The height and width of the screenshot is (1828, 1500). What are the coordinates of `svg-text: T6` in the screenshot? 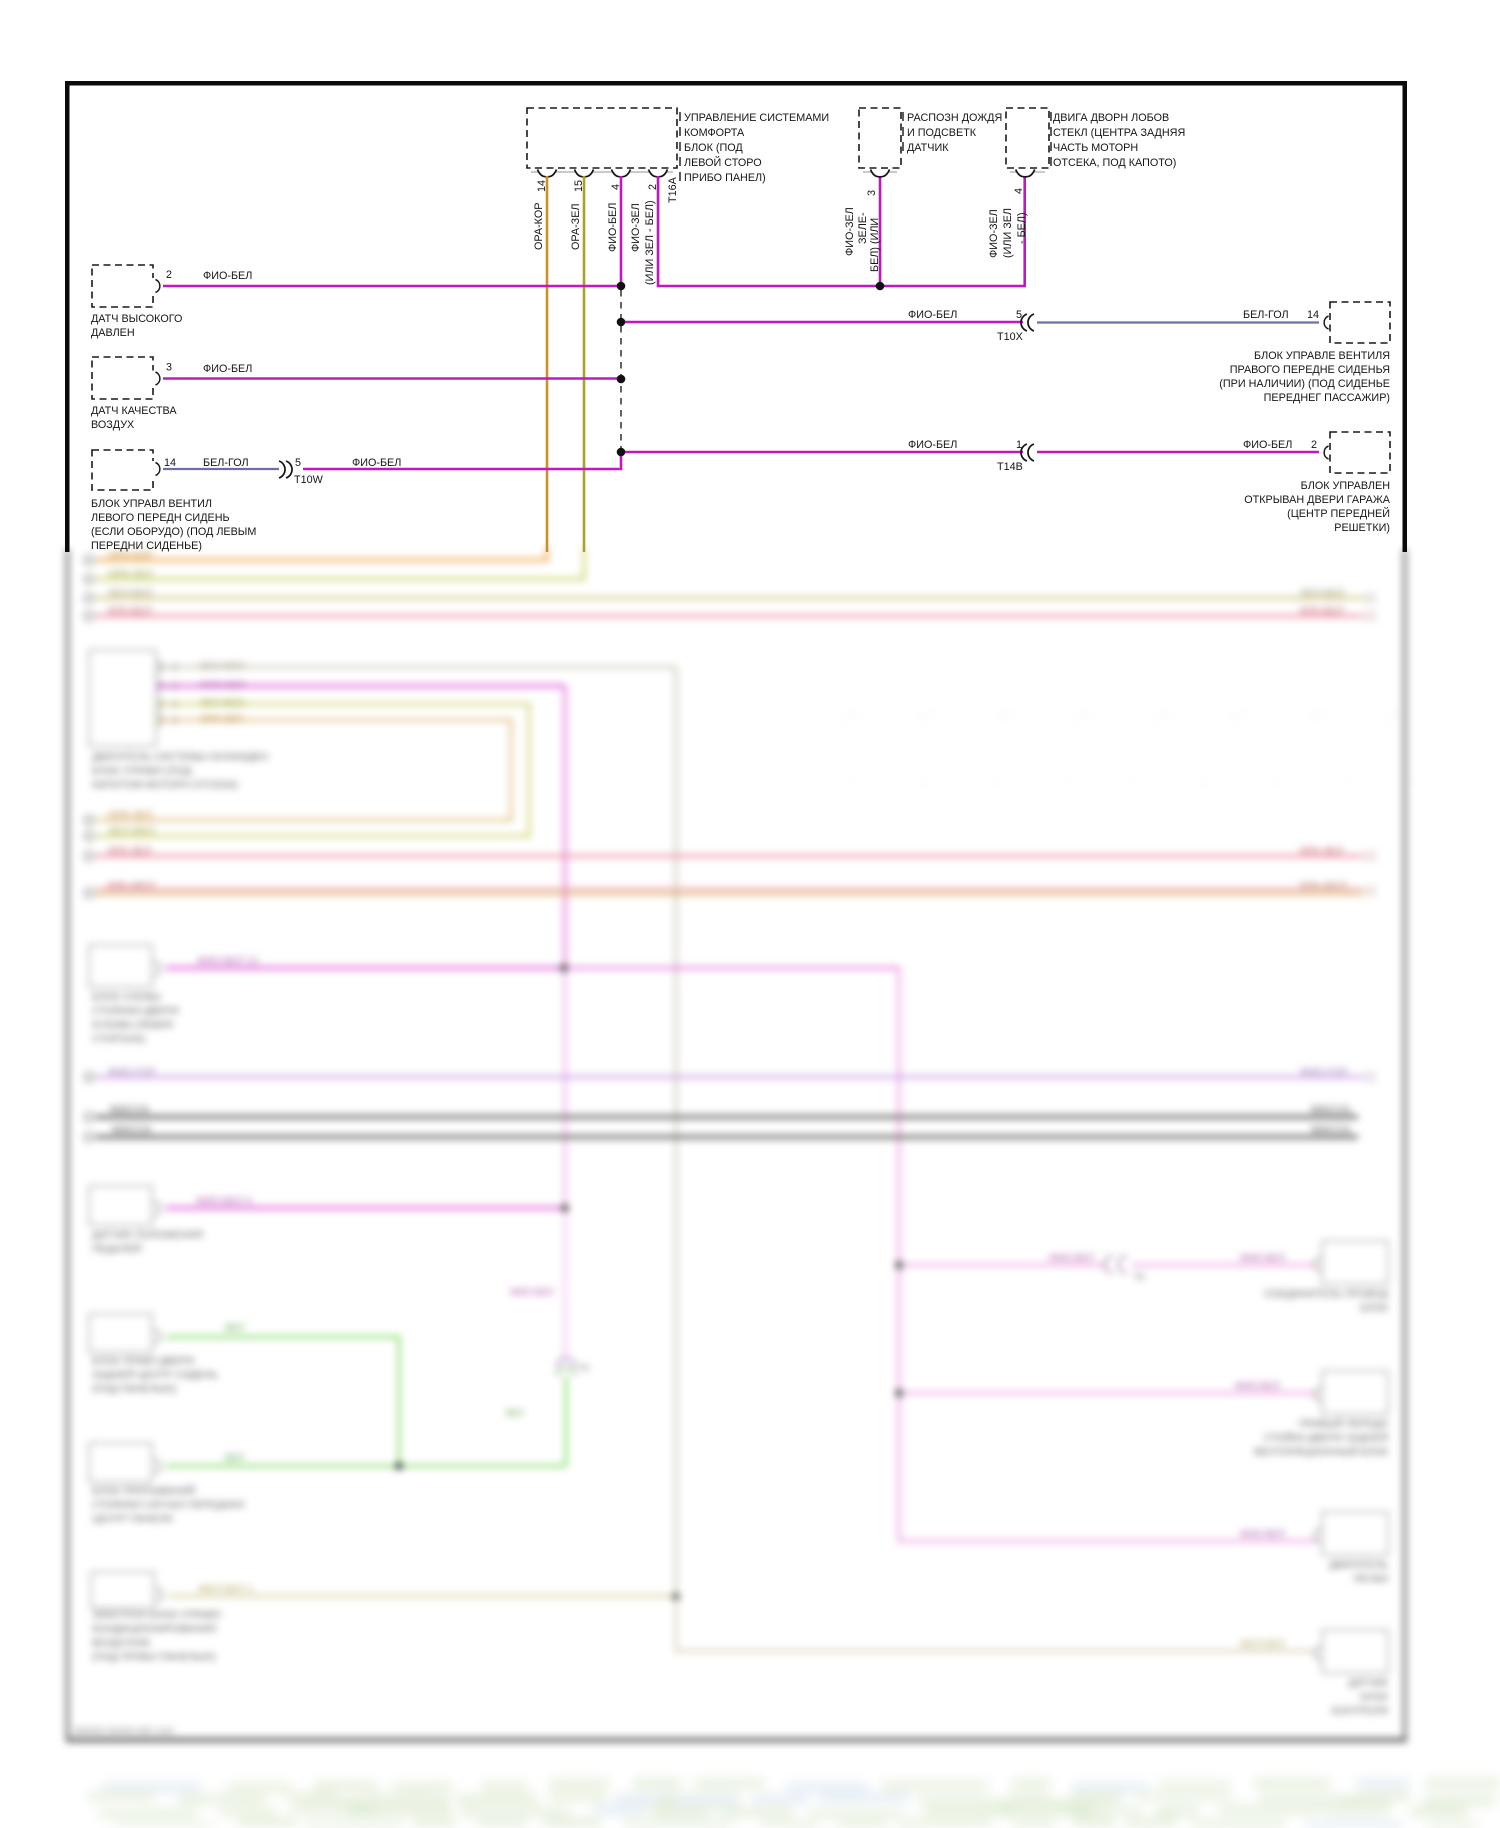 It's located at (1139, 1277).